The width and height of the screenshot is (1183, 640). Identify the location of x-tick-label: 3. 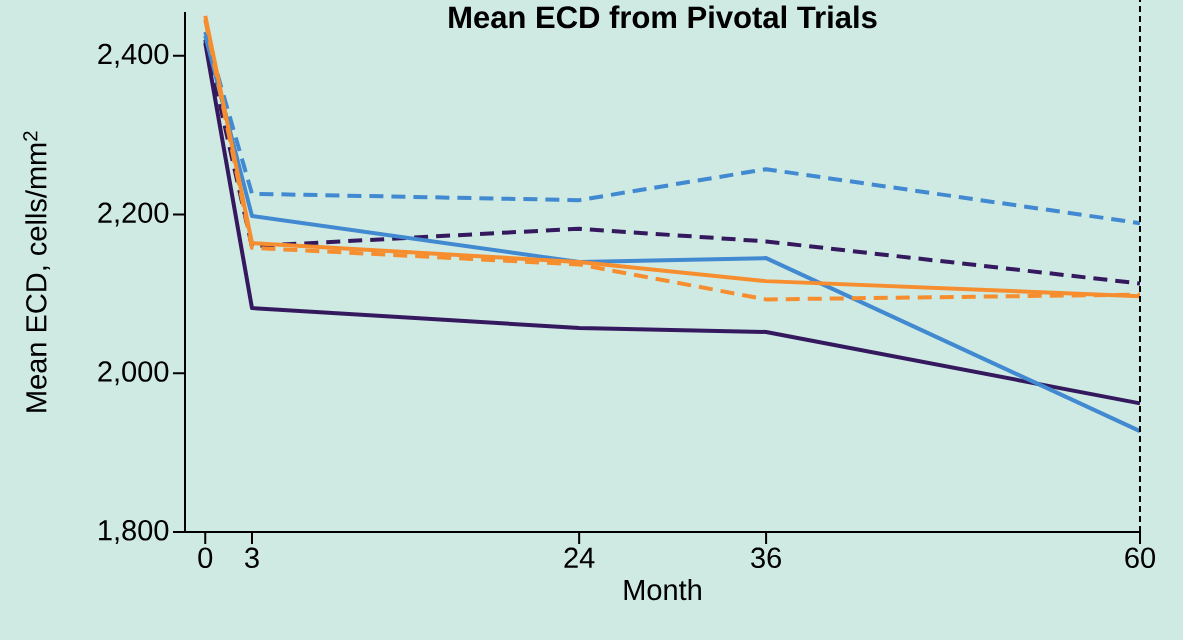
(252, 558).